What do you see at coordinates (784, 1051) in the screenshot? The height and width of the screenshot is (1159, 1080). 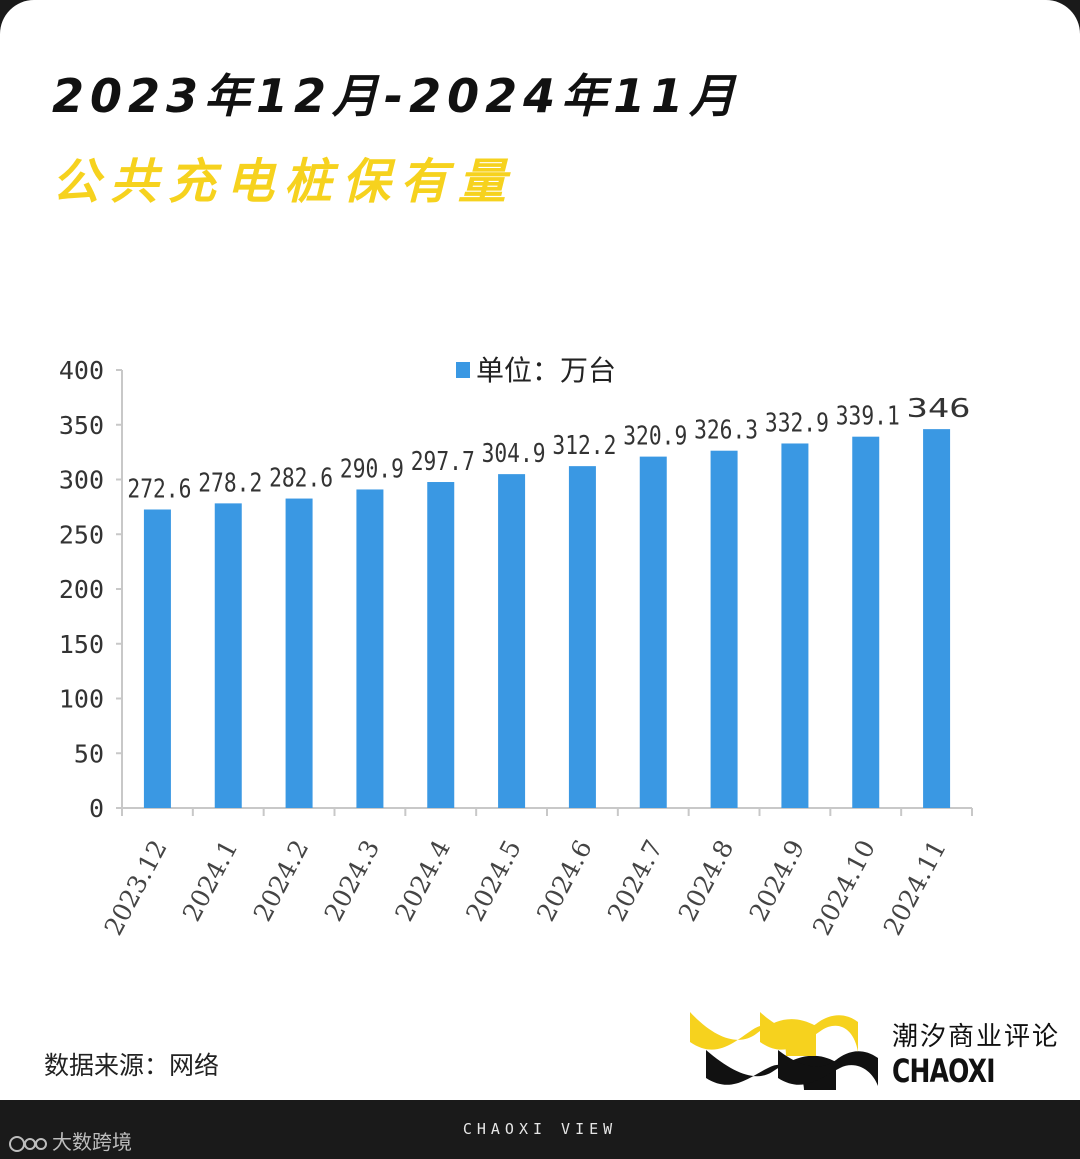 I see `chaoxi-wave-logo` at bounding box center [784, 1051].